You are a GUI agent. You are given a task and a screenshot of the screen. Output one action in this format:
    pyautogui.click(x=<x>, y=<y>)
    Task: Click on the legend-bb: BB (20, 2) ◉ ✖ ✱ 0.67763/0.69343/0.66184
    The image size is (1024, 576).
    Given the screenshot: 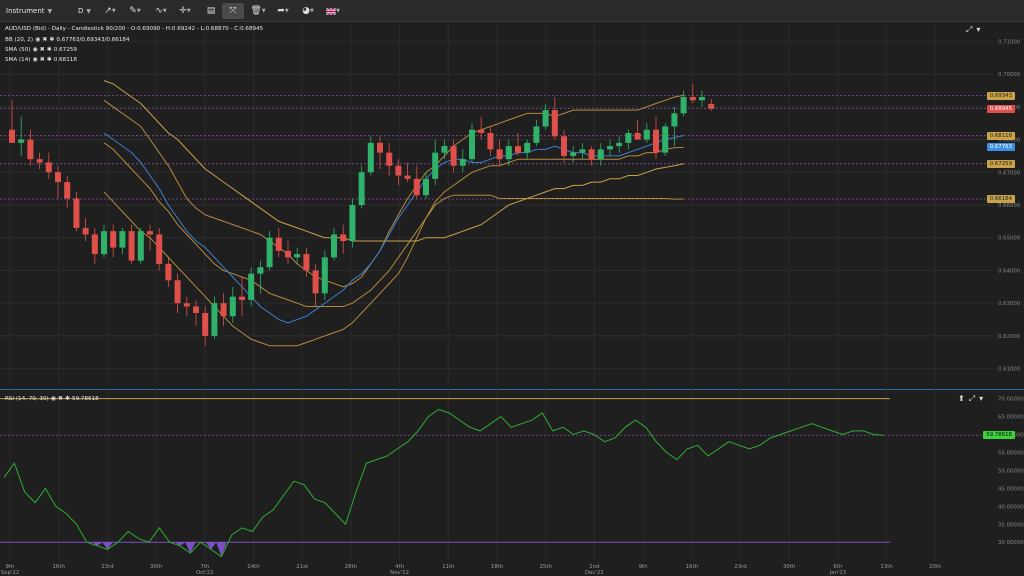 What is the action you would take?
    pyautogui.click(x=67, y=39)
    